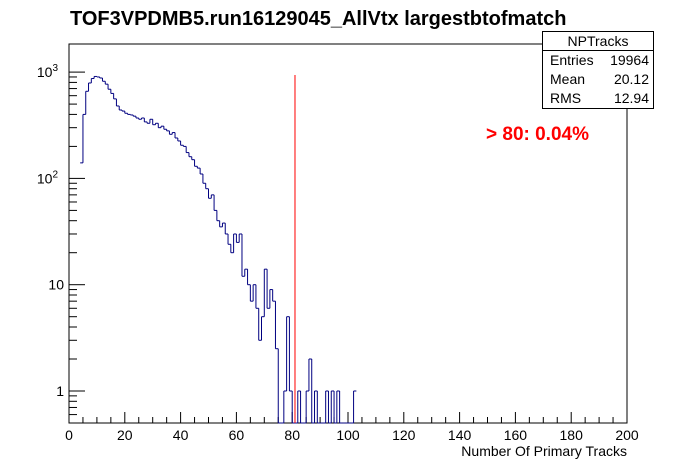 The width and height of the screenshot is (696, 472). What do you see at coordinates (56, 285) in the screenshot?
I see `y-tick-label: 10` at bounding box center [56, 285].